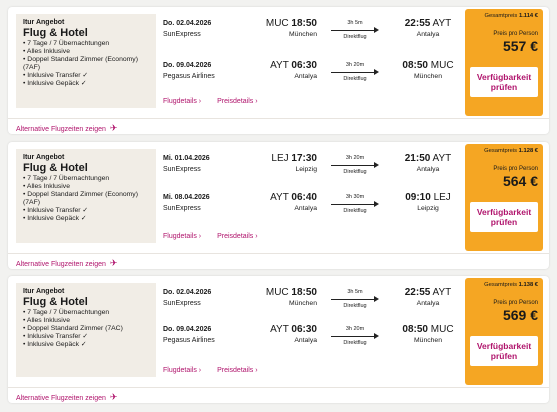 The image size is (557, 412). I want to click on arr-time: 21:50, so click(417, 158).